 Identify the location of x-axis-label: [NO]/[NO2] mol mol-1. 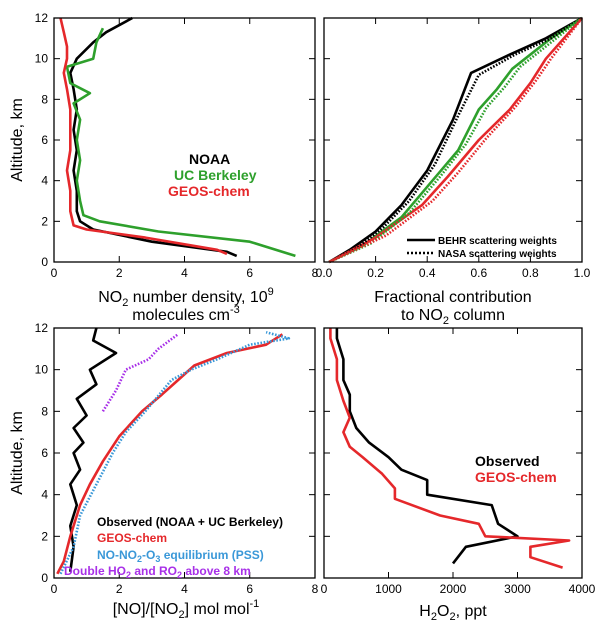
(186, 609).